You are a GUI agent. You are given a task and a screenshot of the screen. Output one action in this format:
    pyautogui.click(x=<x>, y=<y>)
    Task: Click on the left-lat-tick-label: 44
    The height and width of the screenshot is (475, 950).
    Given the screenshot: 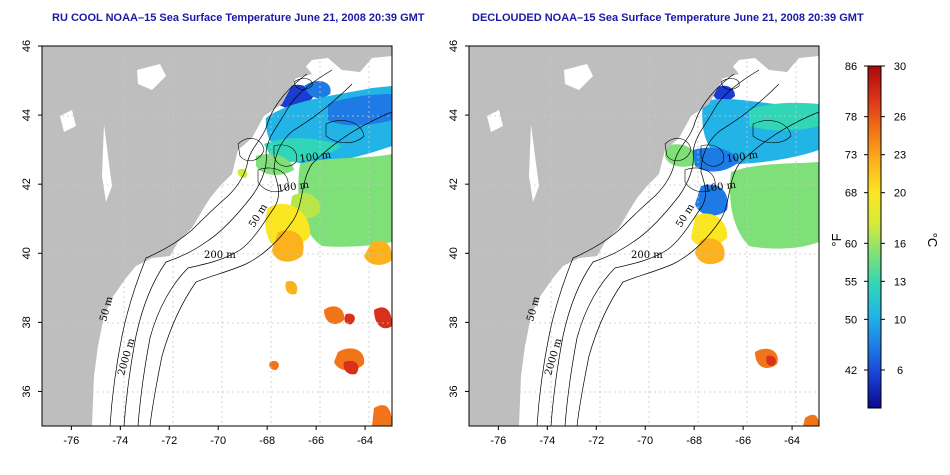 What is the action you would take?
    pyautogui.click(x=27, y=115)
    